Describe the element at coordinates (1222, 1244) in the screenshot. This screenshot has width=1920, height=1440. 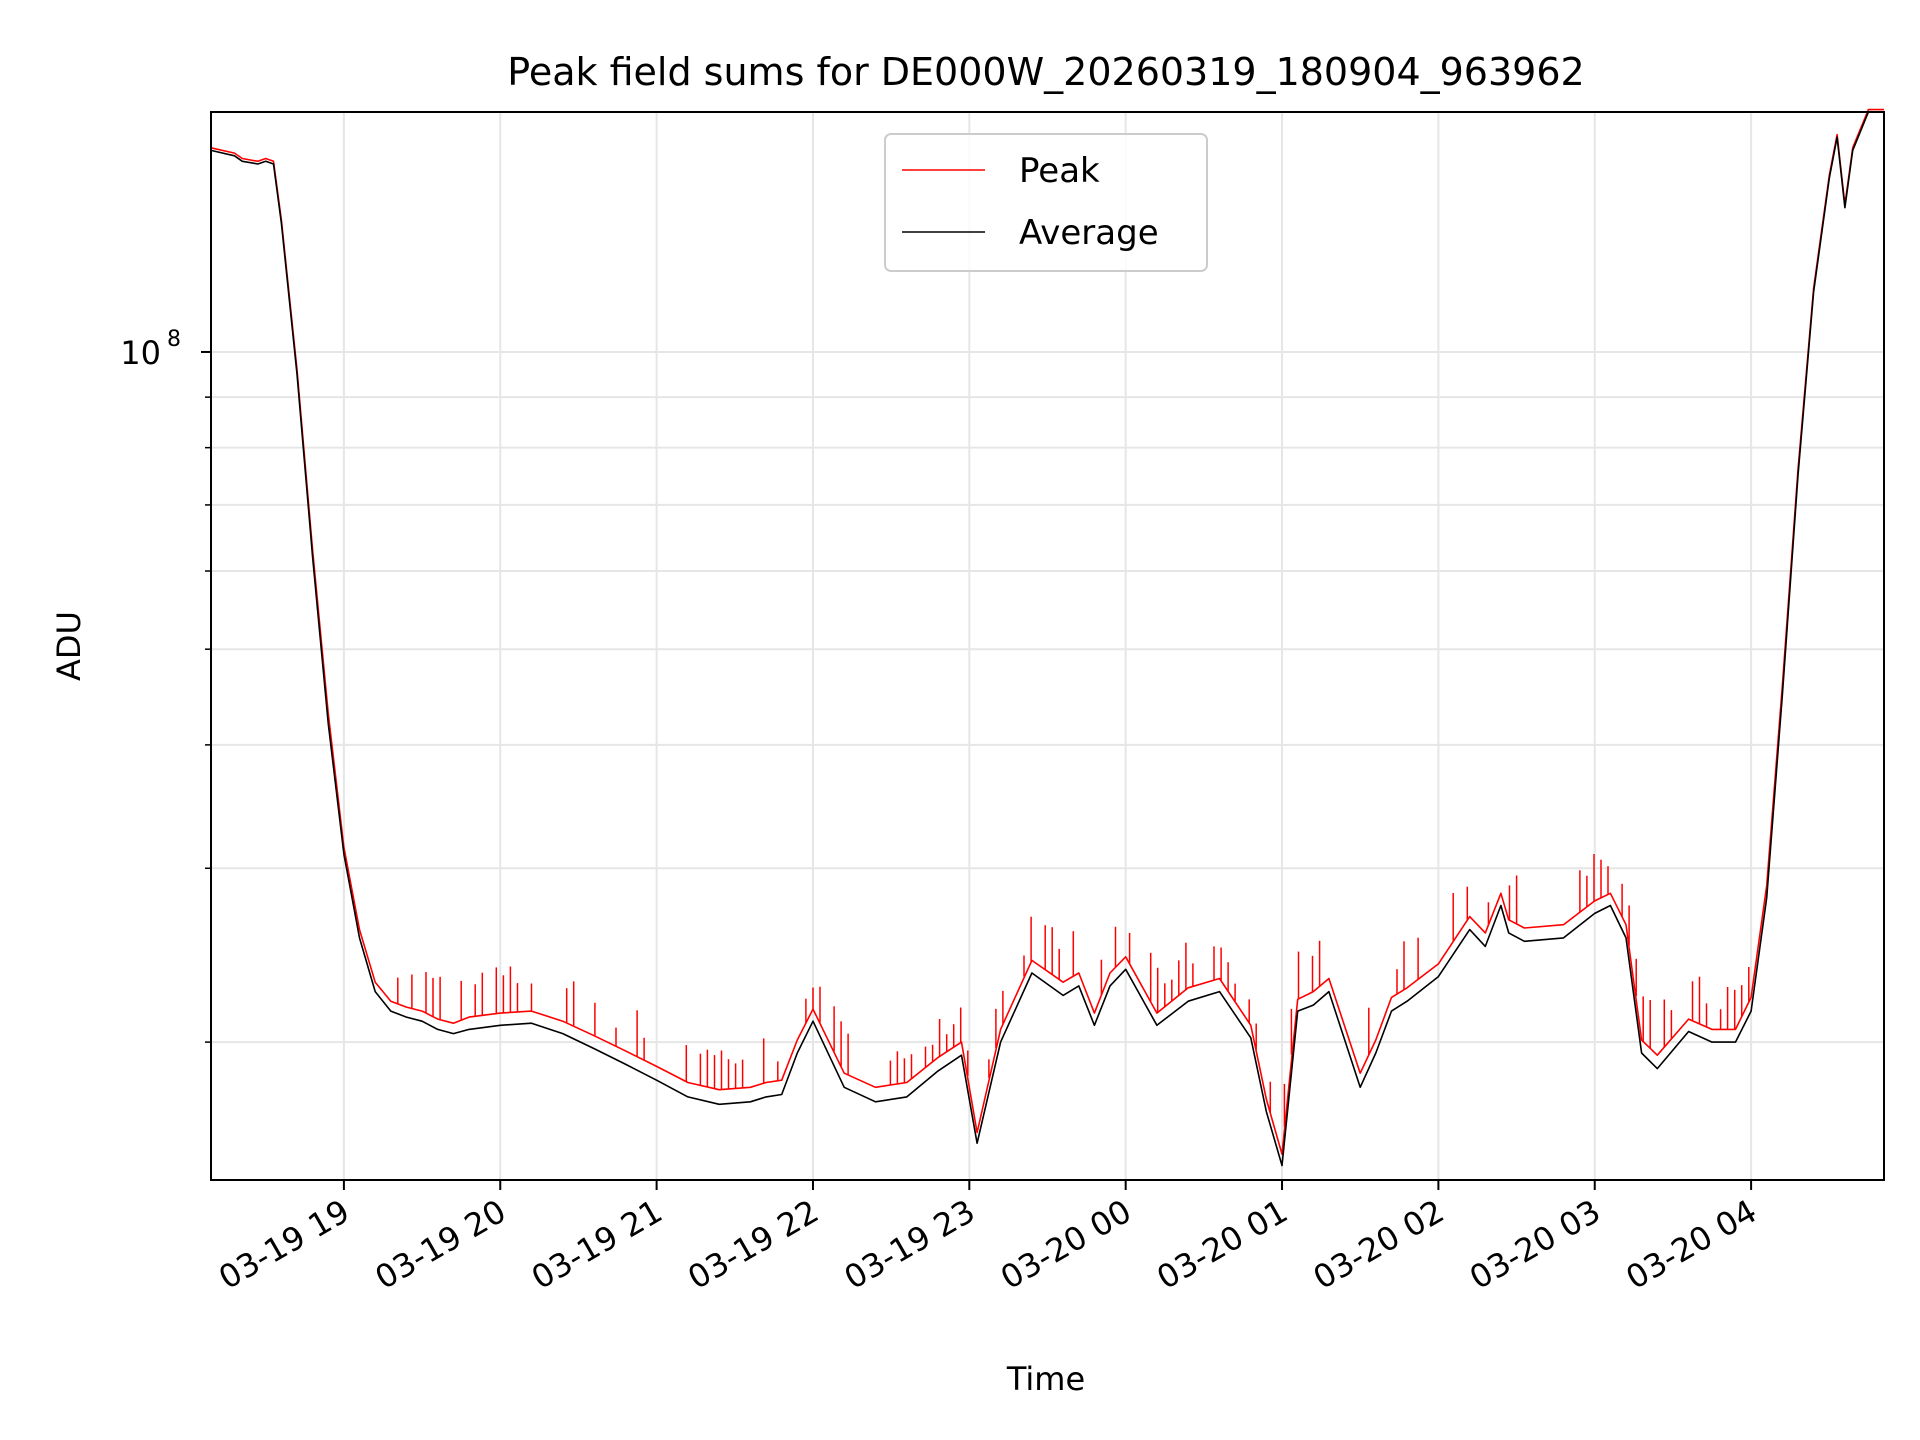
I see `x-tick-label: 03-20 01` at that location.